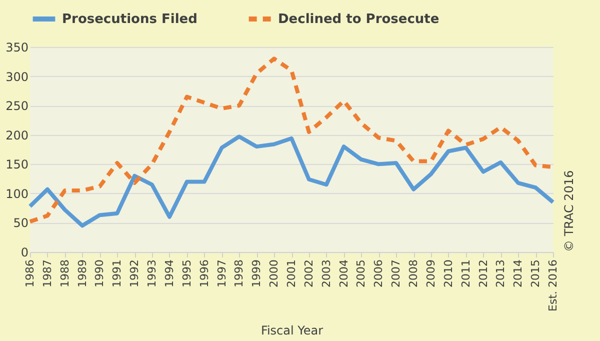  Describe the element at coordinates (448, 274) in the screenshot. I see `x-tick-label: 2010` at that location.